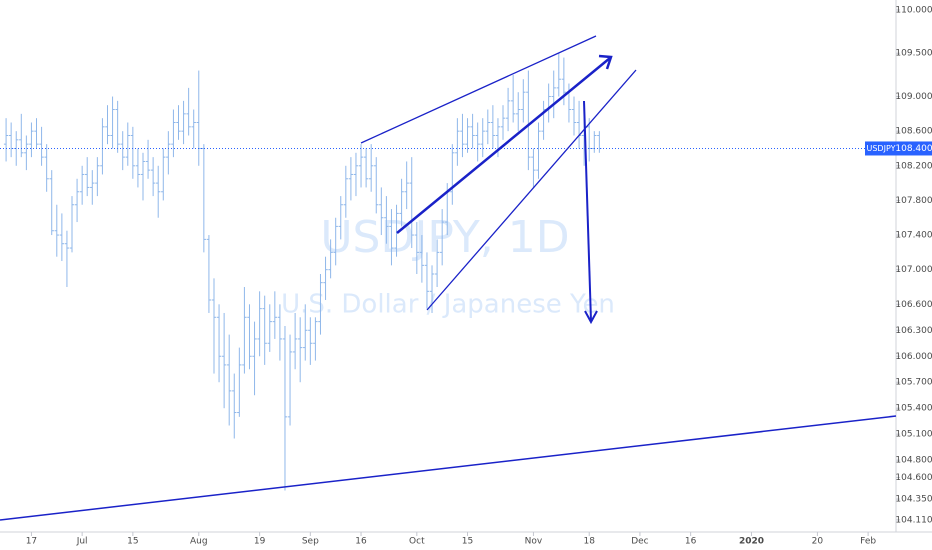 This screenshot has height=550, width=932. What do you see at coordinates (503, 145) in the screenshot?
I see `trend-arrow` at bounding box center [503, 145].